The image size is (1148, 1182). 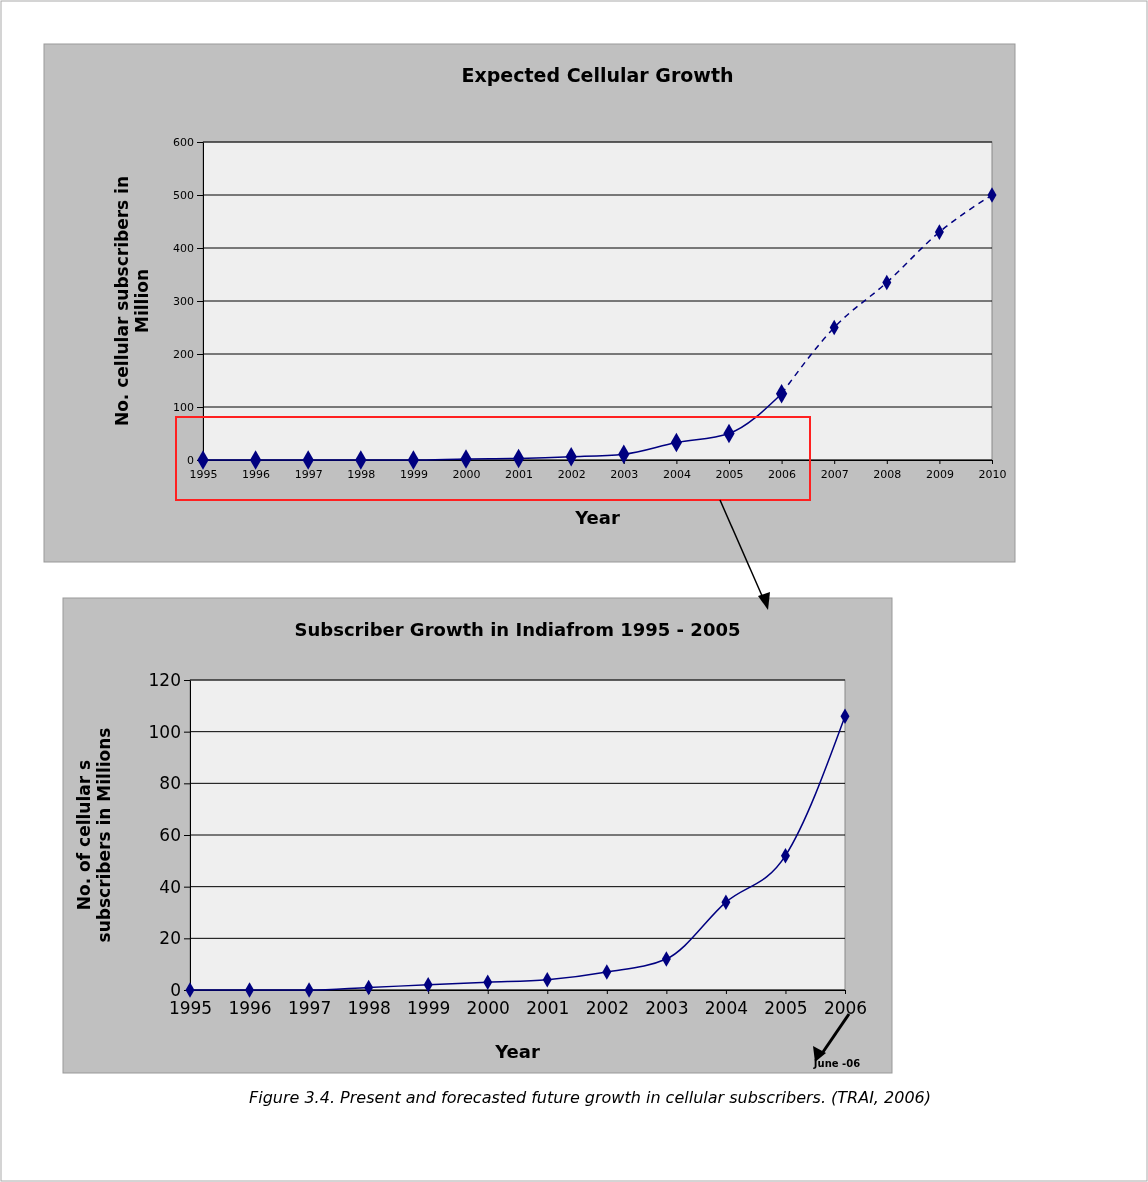 What do you see at coordinates (170, 834) in the screenshot?
I see `y-tick-label: 60` at bounding box center [170, 834].